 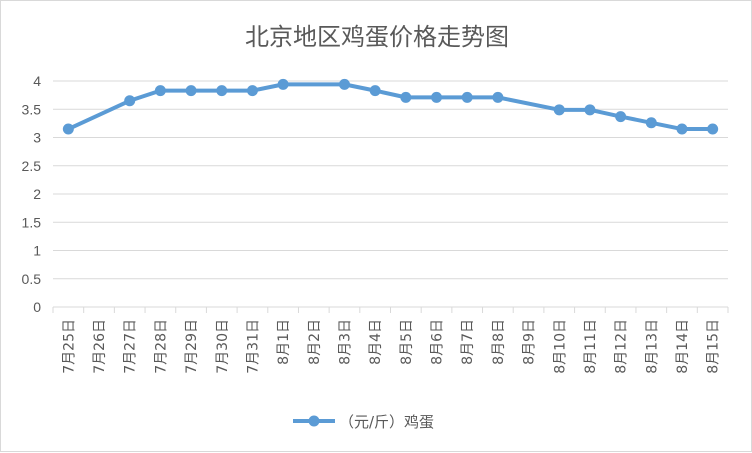 I want to click on x-tick-label: 7月28日, so click(x=161, y=346).